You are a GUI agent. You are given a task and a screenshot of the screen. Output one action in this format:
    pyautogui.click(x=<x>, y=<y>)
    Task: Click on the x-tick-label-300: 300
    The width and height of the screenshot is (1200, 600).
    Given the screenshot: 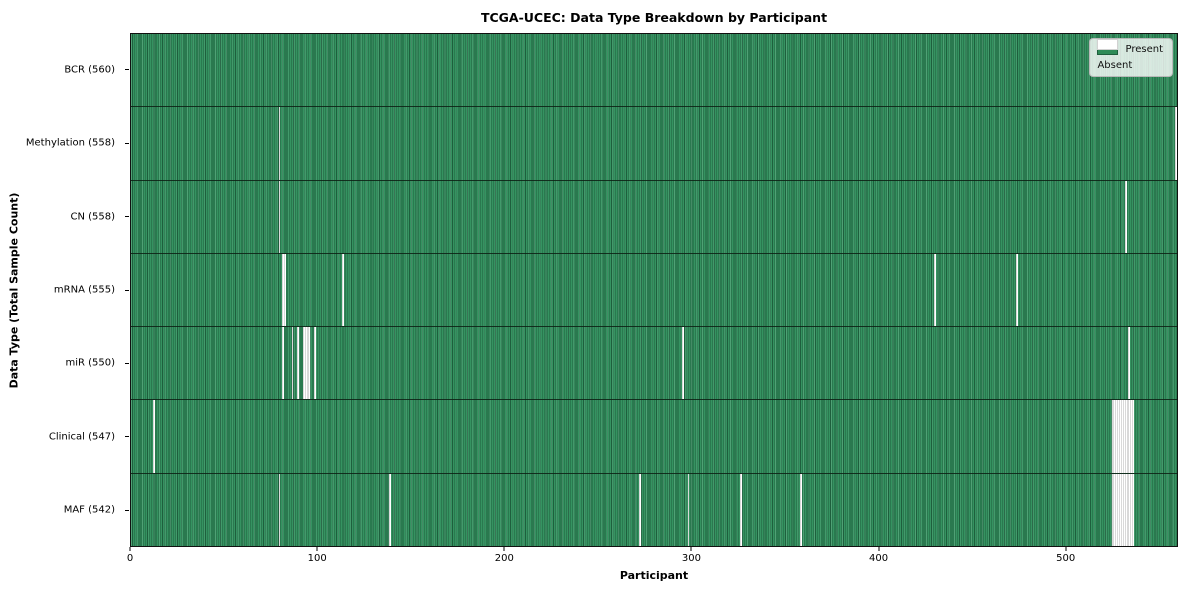 What is the action you would take?
    pyautogui.click(x=691, y=558)
    